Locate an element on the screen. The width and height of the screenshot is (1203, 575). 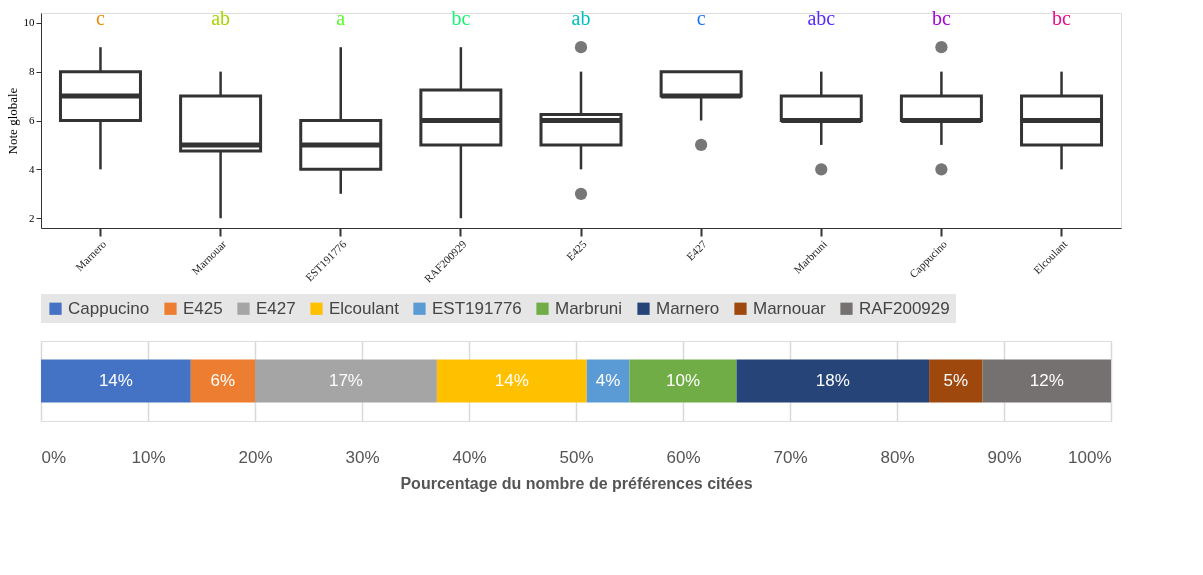
legend-label: Marnouar is located at coordinates (790, 308).